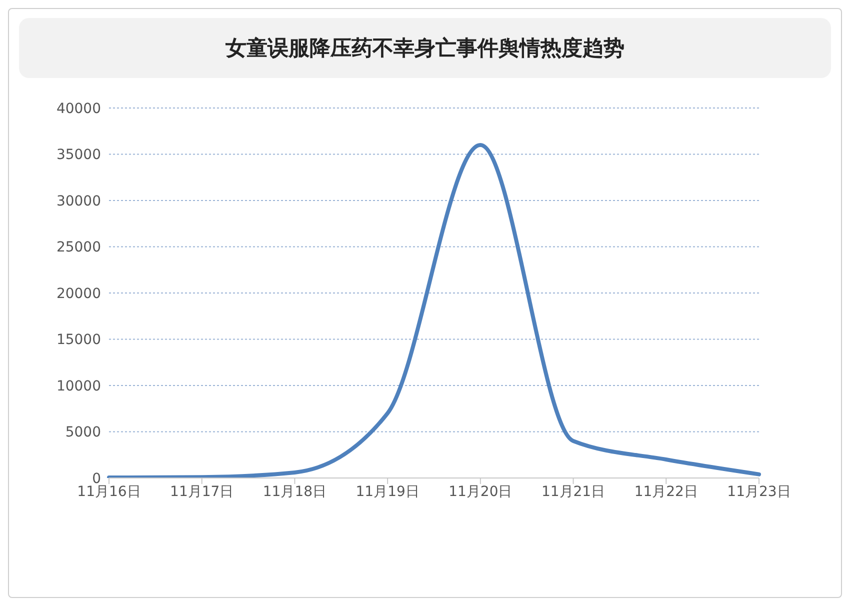 The image size is (852, 610). I want to click on x-tick-label: 11月21日, so click(573, 492).